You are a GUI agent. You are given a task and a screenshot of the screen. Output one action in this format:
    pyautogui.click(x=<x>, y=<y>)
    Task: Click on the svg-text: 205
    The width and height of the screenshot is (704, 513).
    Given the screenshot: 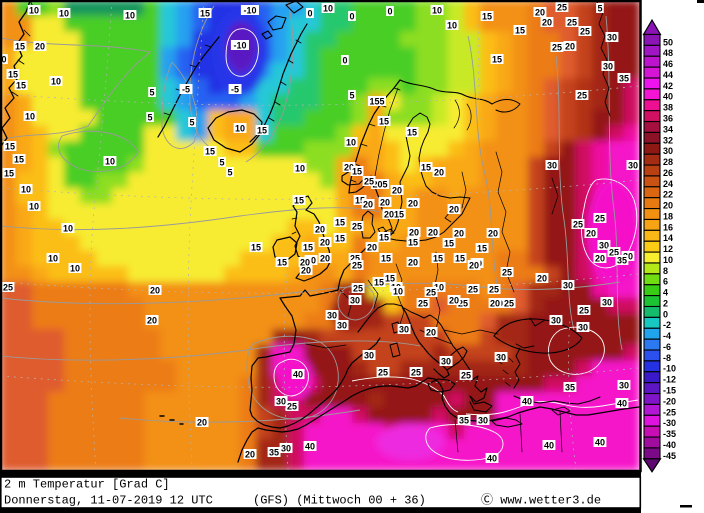 What is the action you would take?
    pyautogui.click(x=379, y=184)
    